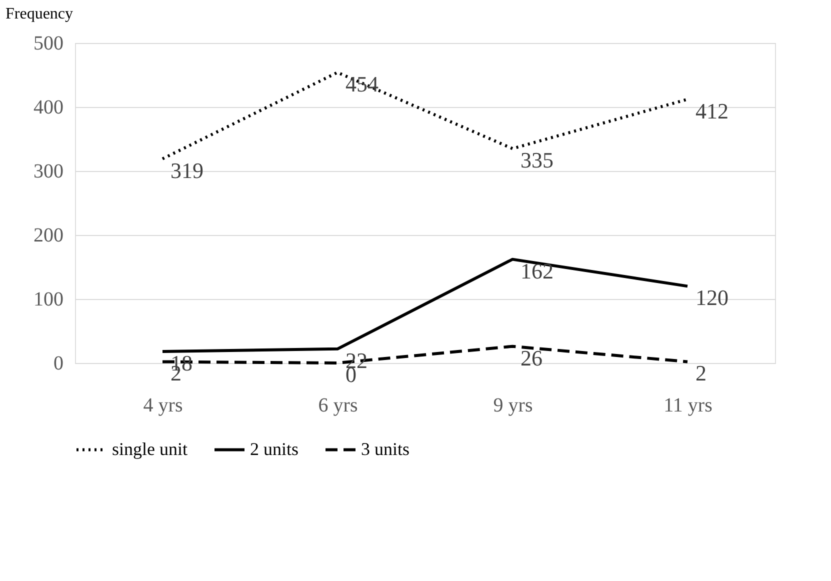  Describe the element at coordinates (49, 43) in the screenshot. I see `y-tick-label: 500` at that location.